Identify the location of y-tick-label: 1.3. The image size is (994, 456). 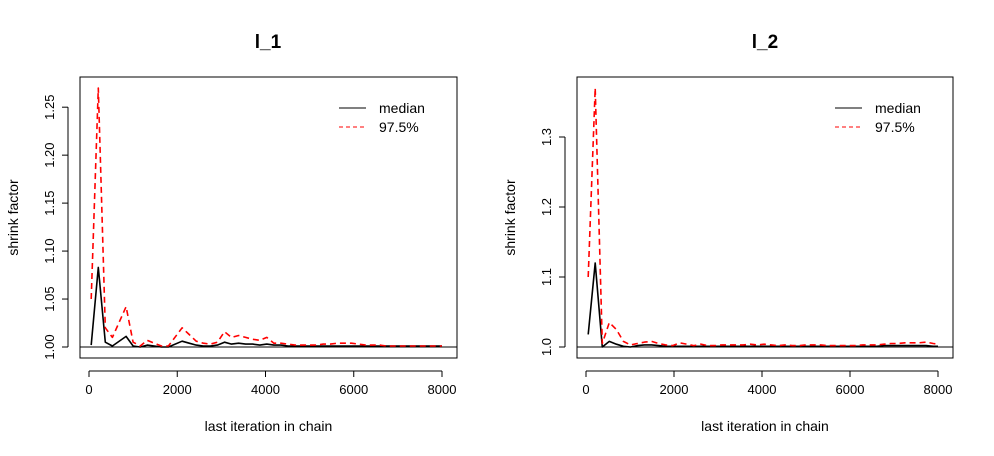
(546, 137).